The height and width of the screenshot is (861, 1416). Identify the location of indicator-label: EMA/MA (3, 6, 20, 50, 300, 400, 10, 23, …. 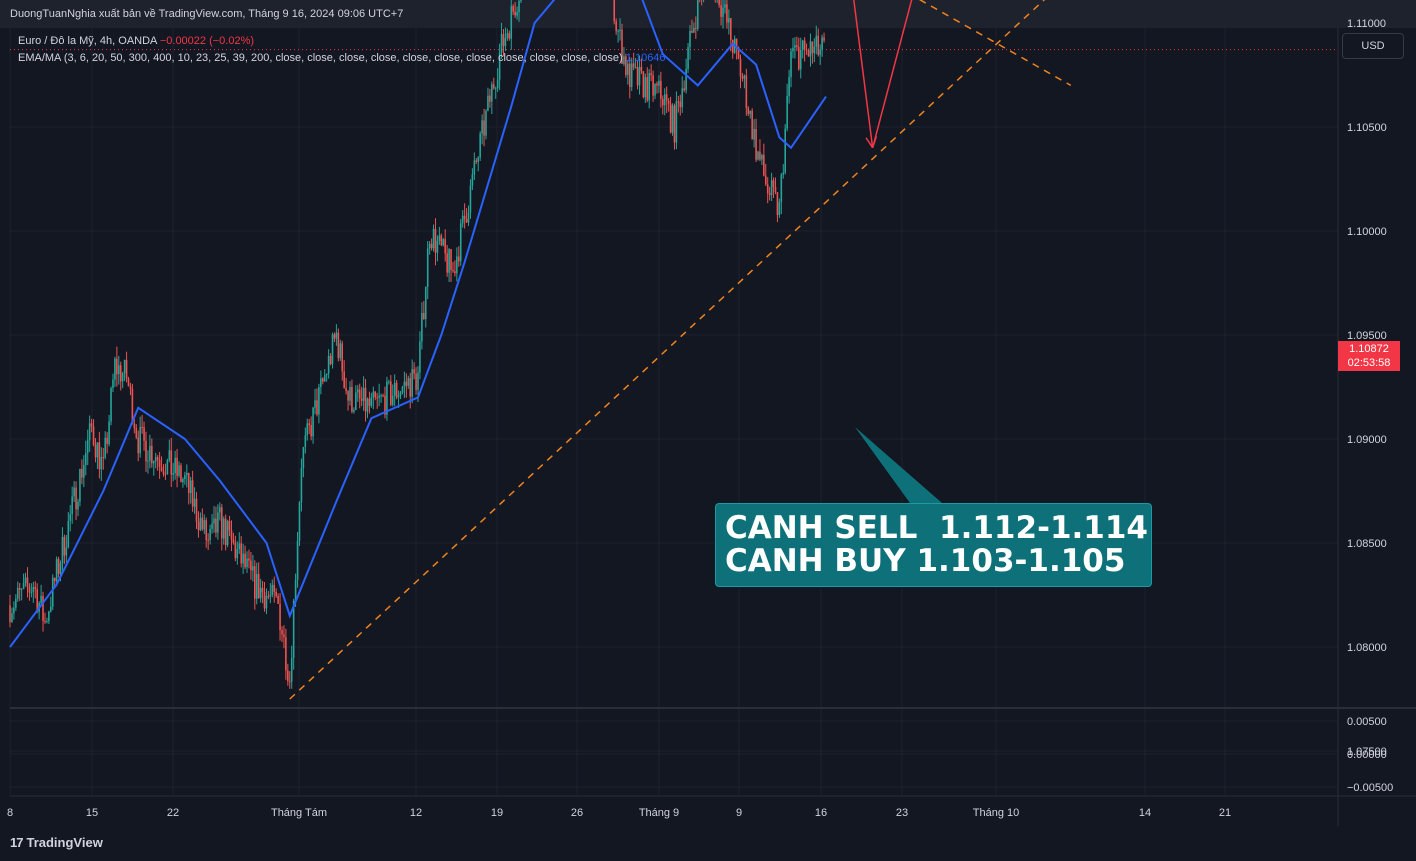
(320, 58).